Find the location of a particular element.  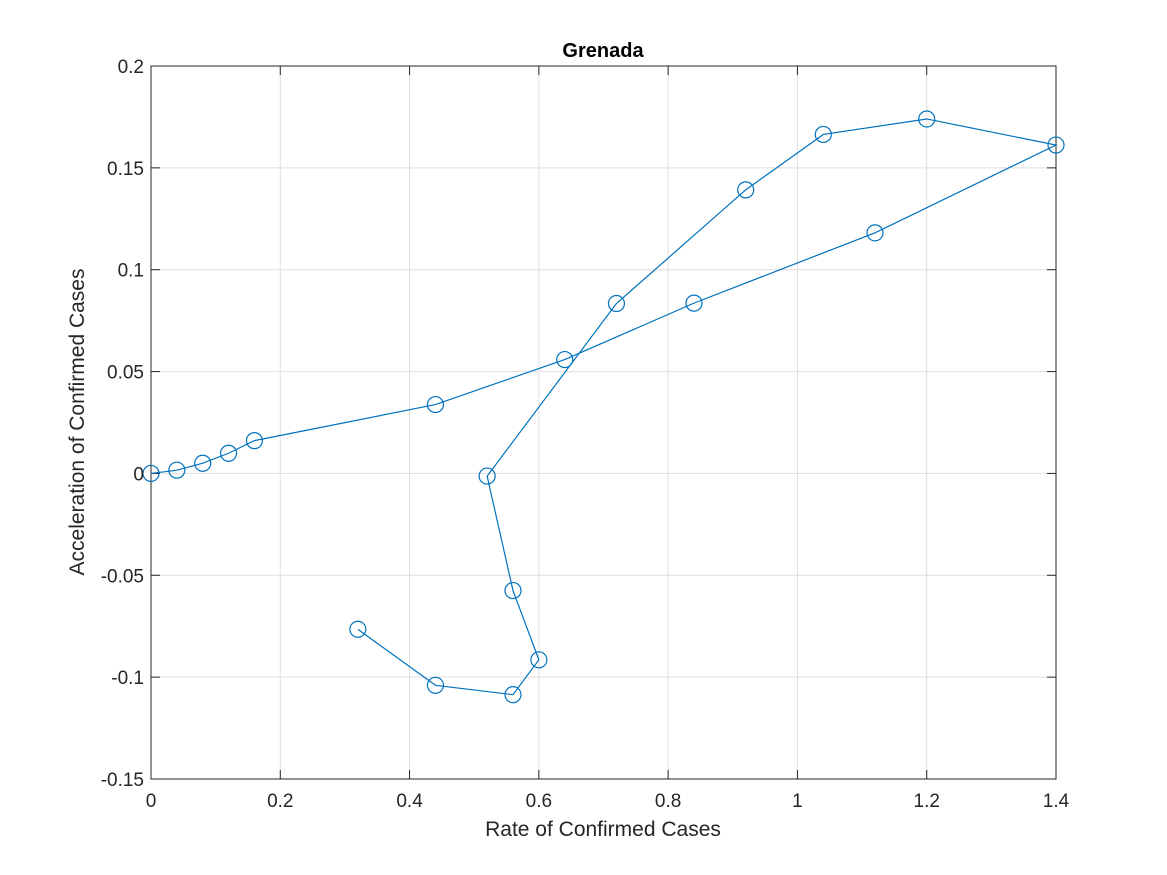

y-tick-label: -0.15 is located at coordinates (122, 780).